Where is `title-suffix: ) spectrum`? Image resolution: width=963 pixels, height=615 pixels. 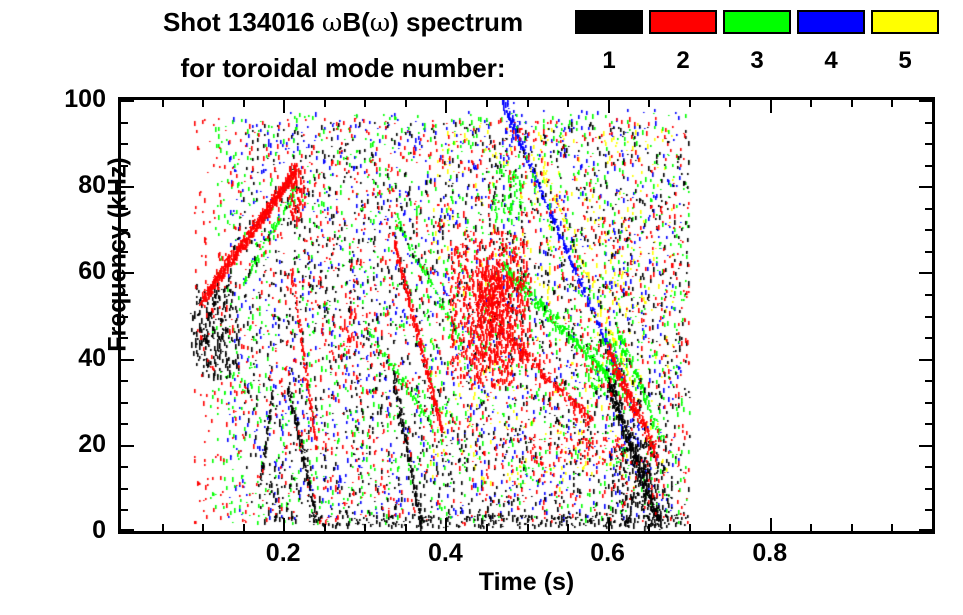
title-suffix: ) spectrum is located at coordinates (457, 22).